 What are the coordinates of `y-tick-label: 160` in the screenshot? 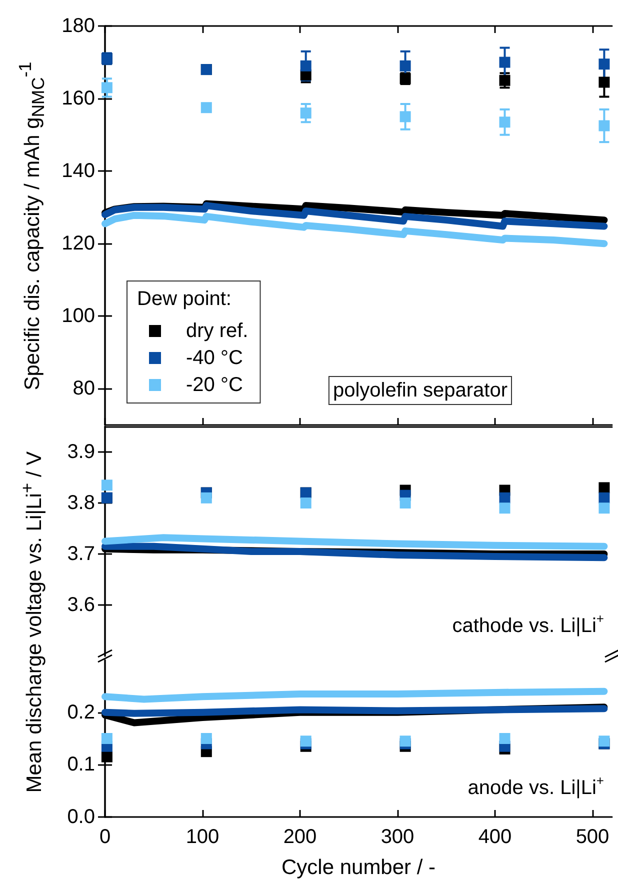 It's located at (78, 99).